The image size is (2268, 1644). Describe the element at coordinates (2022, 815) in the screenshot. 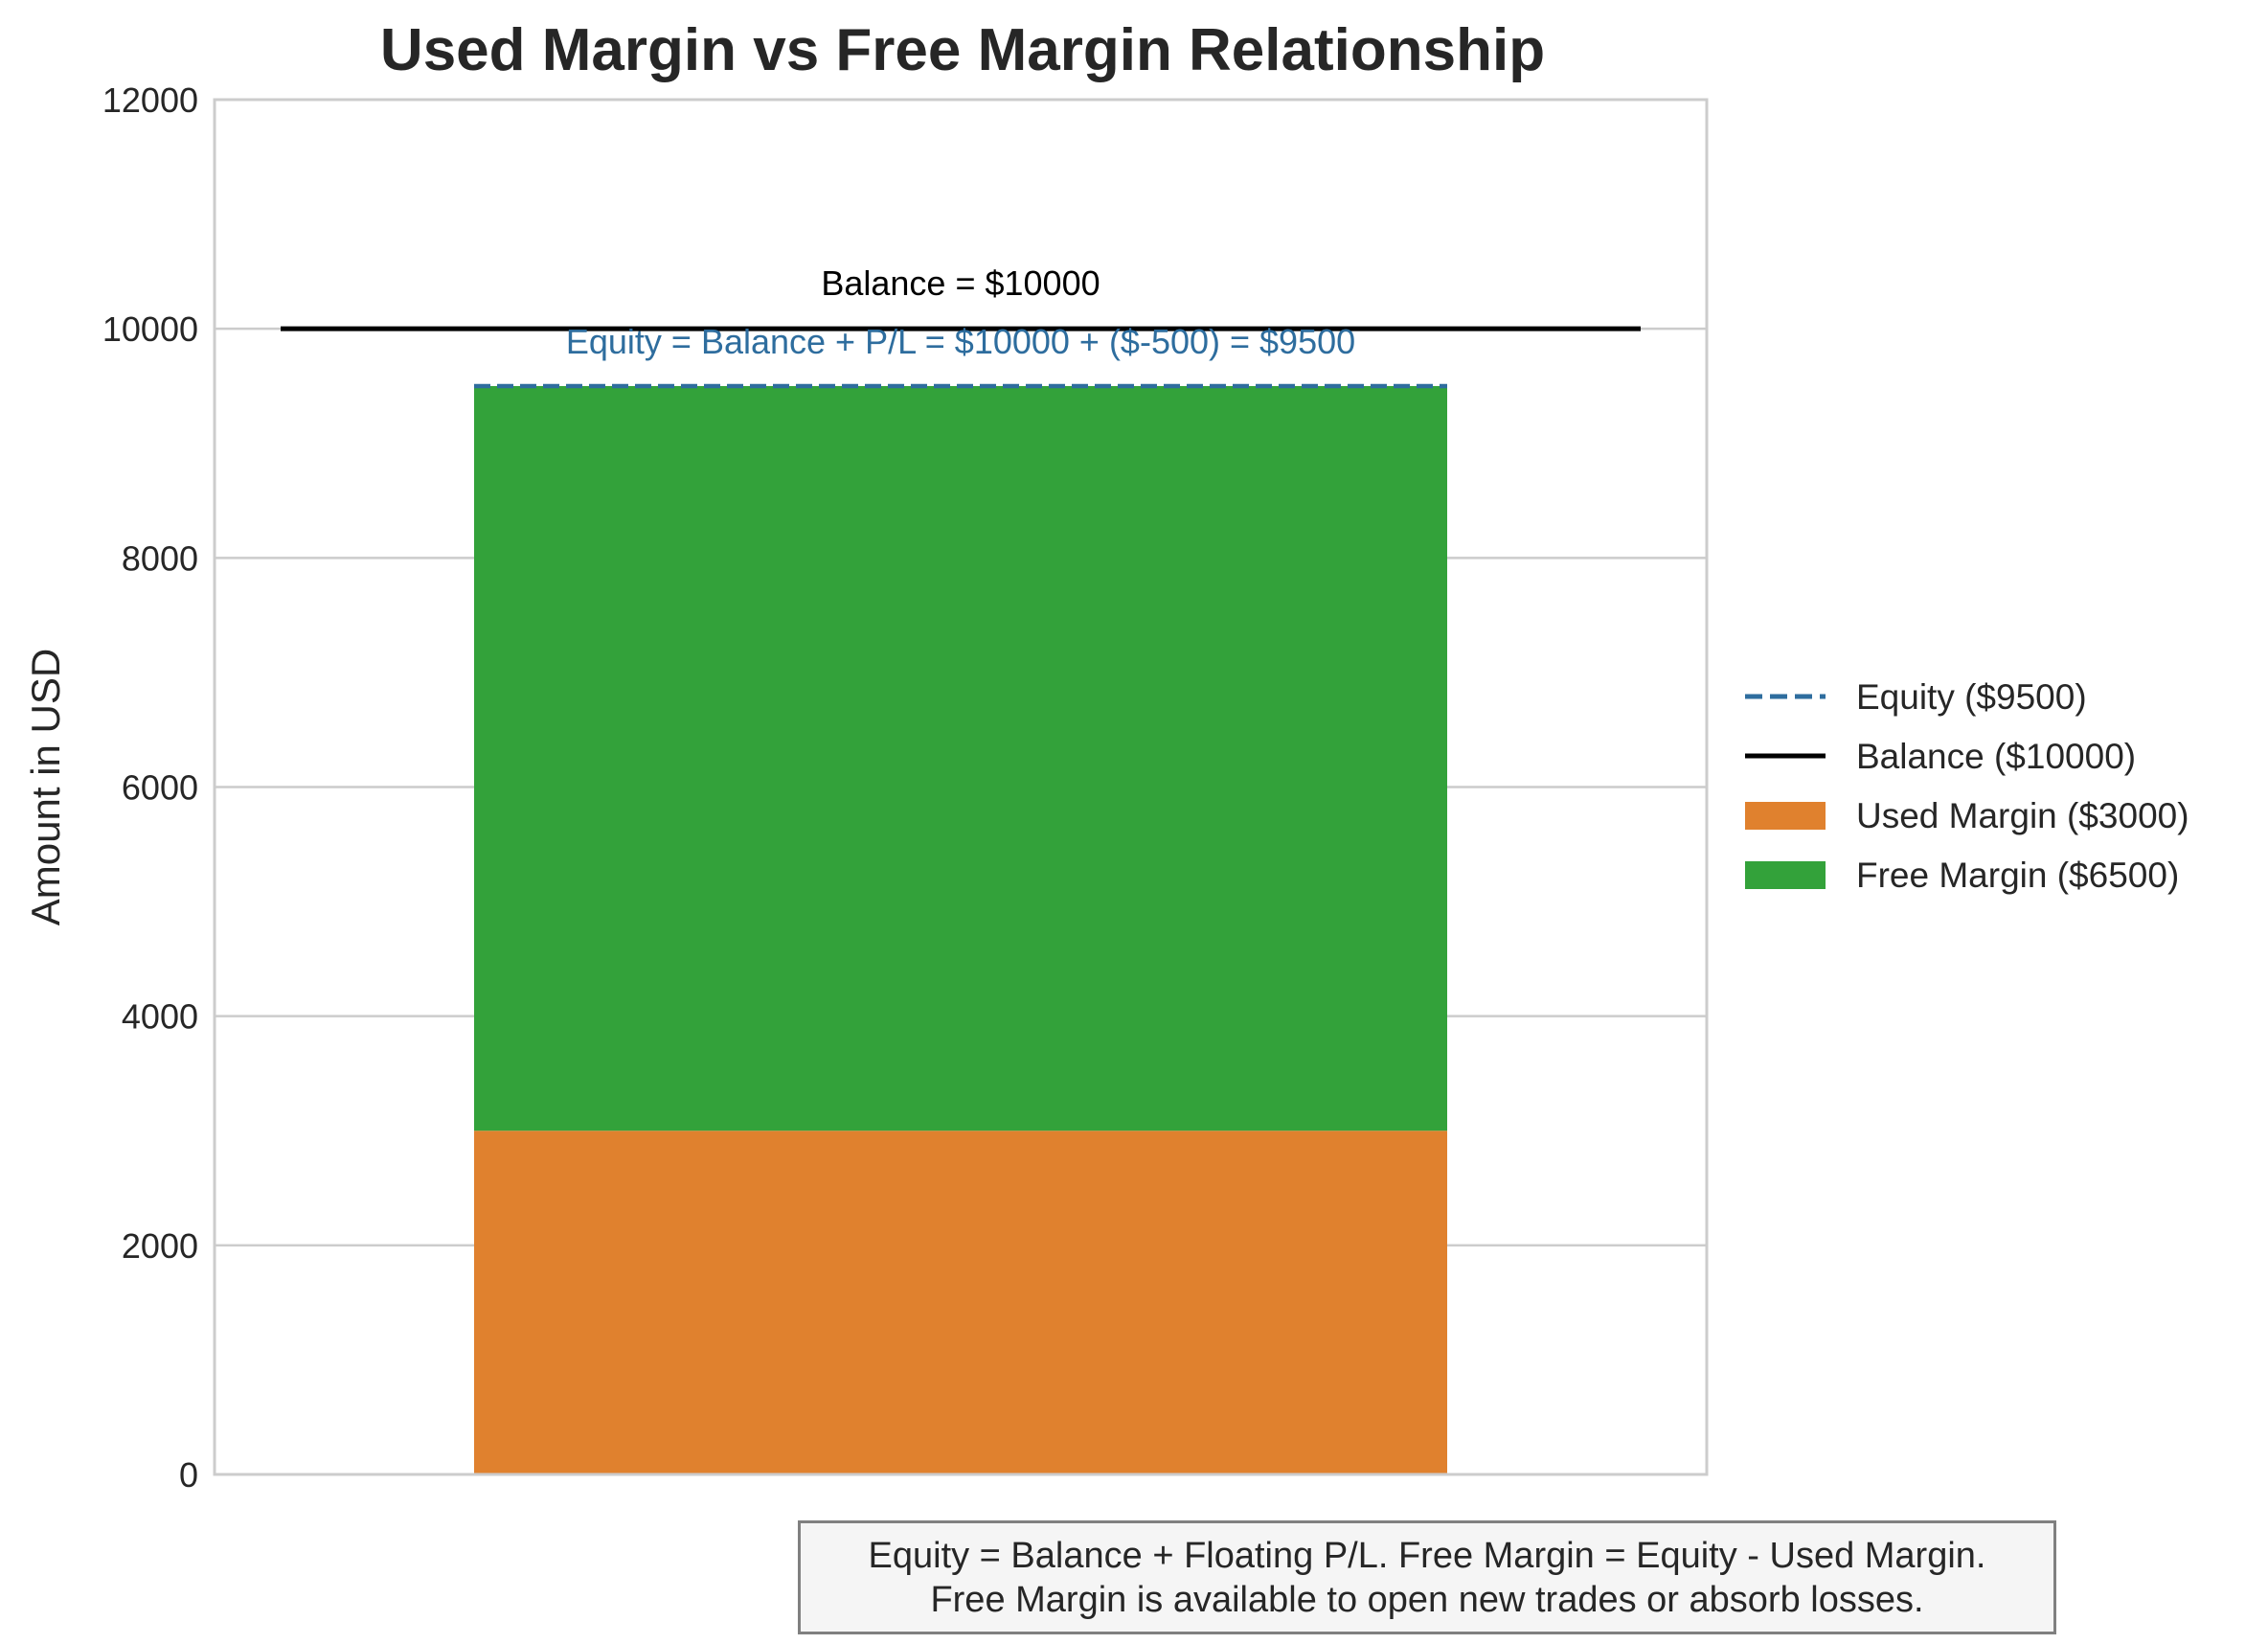

I see `legend-label: Used Margin ($3000)` at that location.